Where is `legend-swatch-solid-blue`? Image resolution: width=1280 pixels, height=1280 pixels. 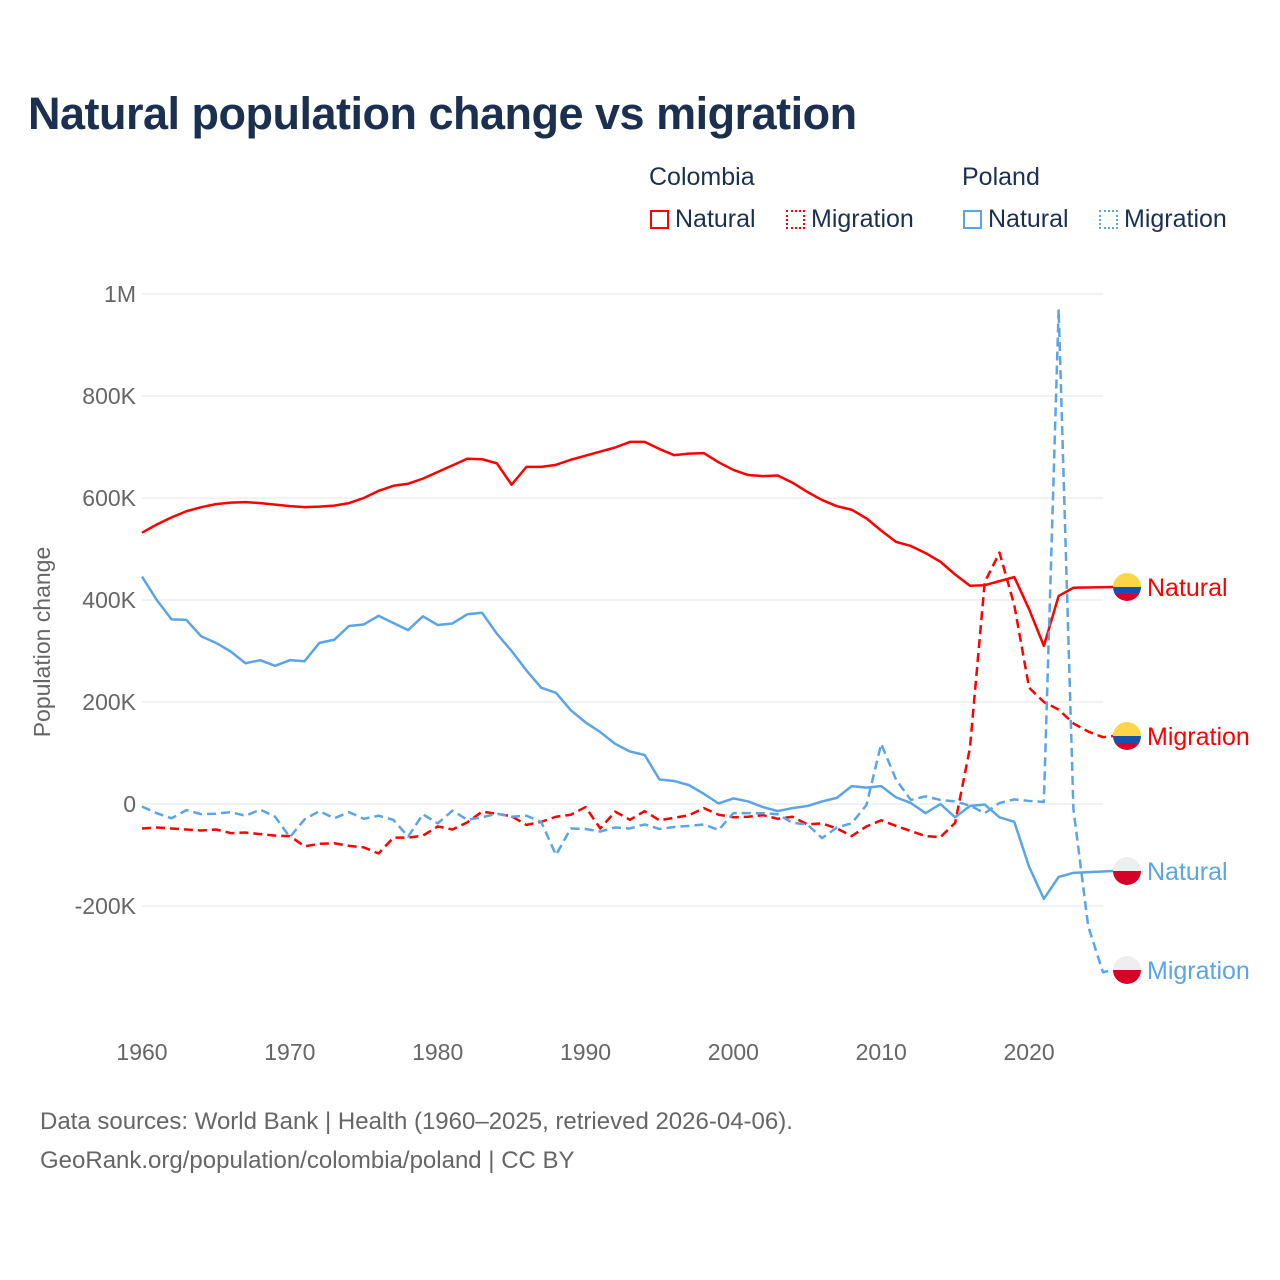 legend-swatch-solid-blue is located at coordinates (972, 219).